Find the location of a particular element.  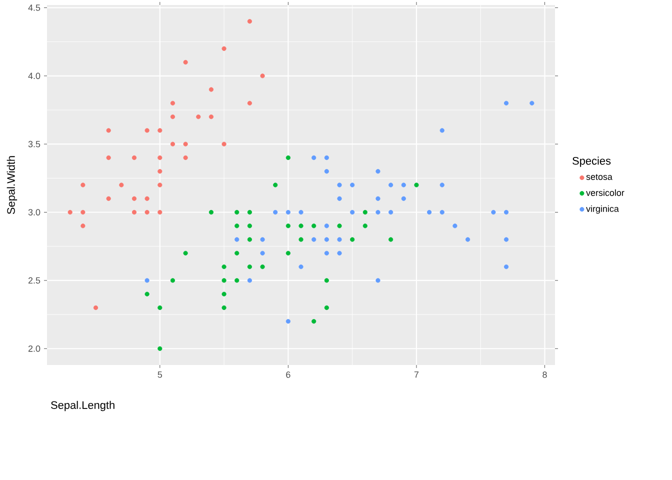

y-tick-label: 4.5 is located at coordinates (34, 7).